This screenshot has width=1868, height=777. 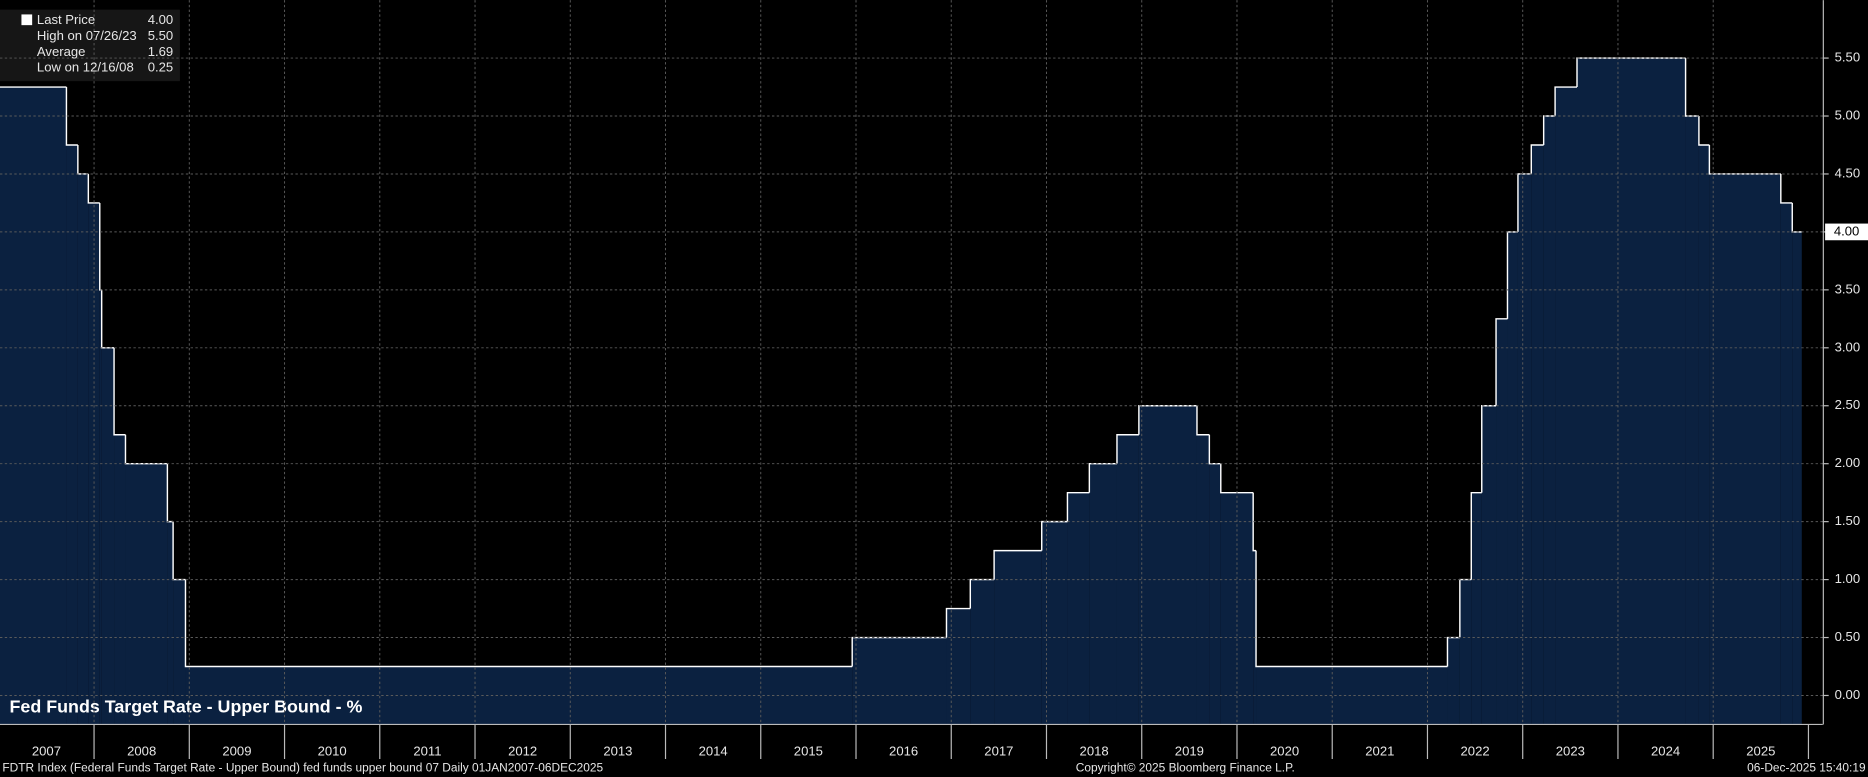 I want to click on x-tick-label: 2022, so click(x=1475, y=750).